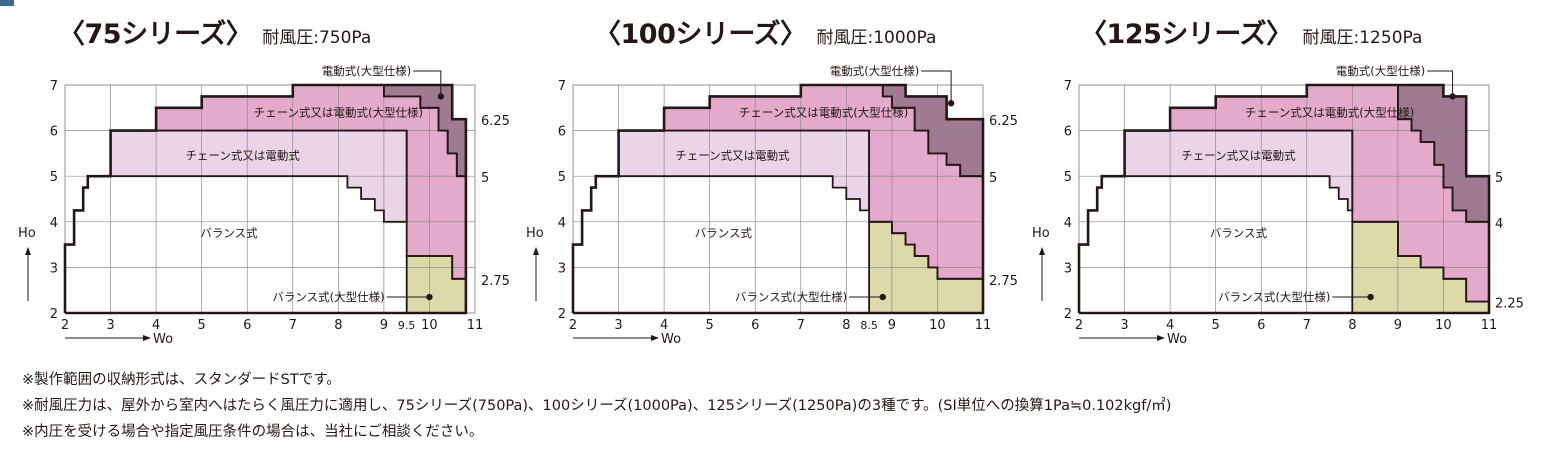  Describe the element at coordinates (951, 103) in the screenshot. I see `marker-dot` at that location.